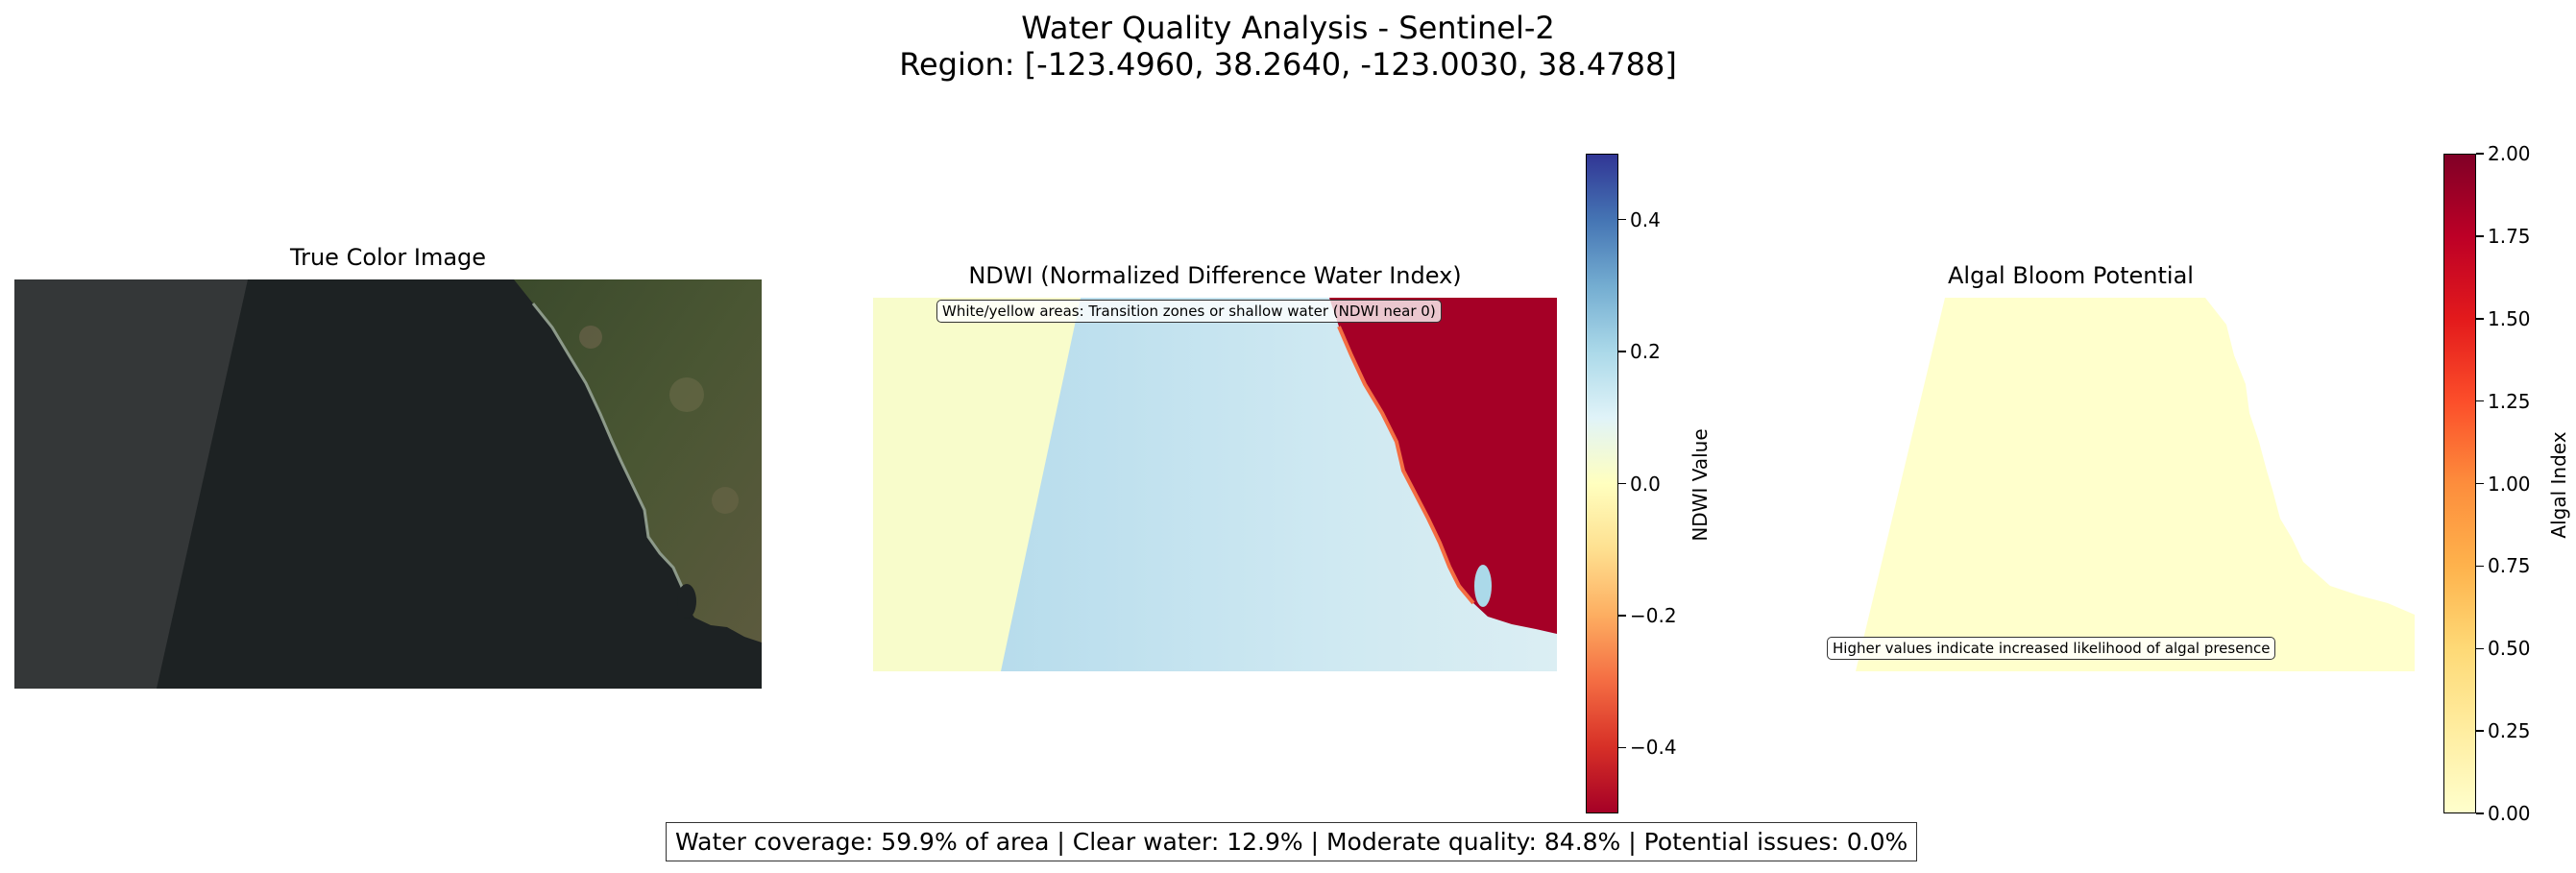 The height and width of the screenshot is (873, 2576). I want to click on algal-svg, so click(2135, 485).